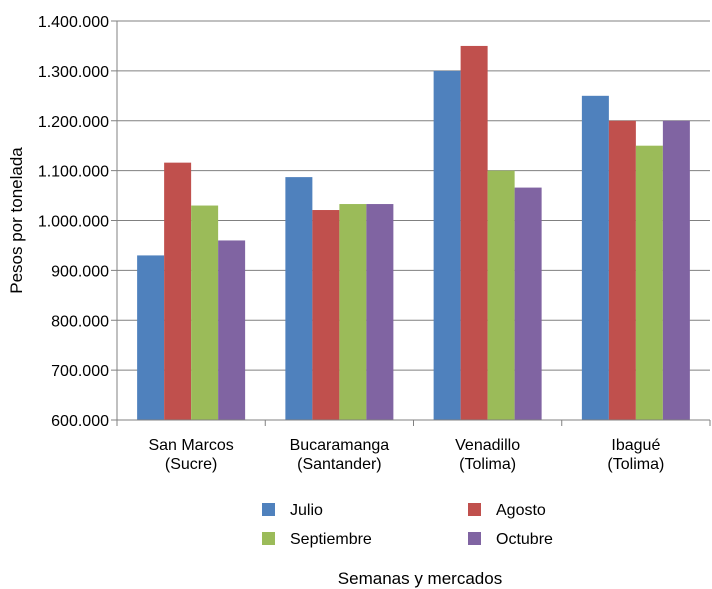 The image size is (712, 589). Describe the element at coordinates (474, 509) in the screenshot. I see `legend-swatch-agosto` at that location.